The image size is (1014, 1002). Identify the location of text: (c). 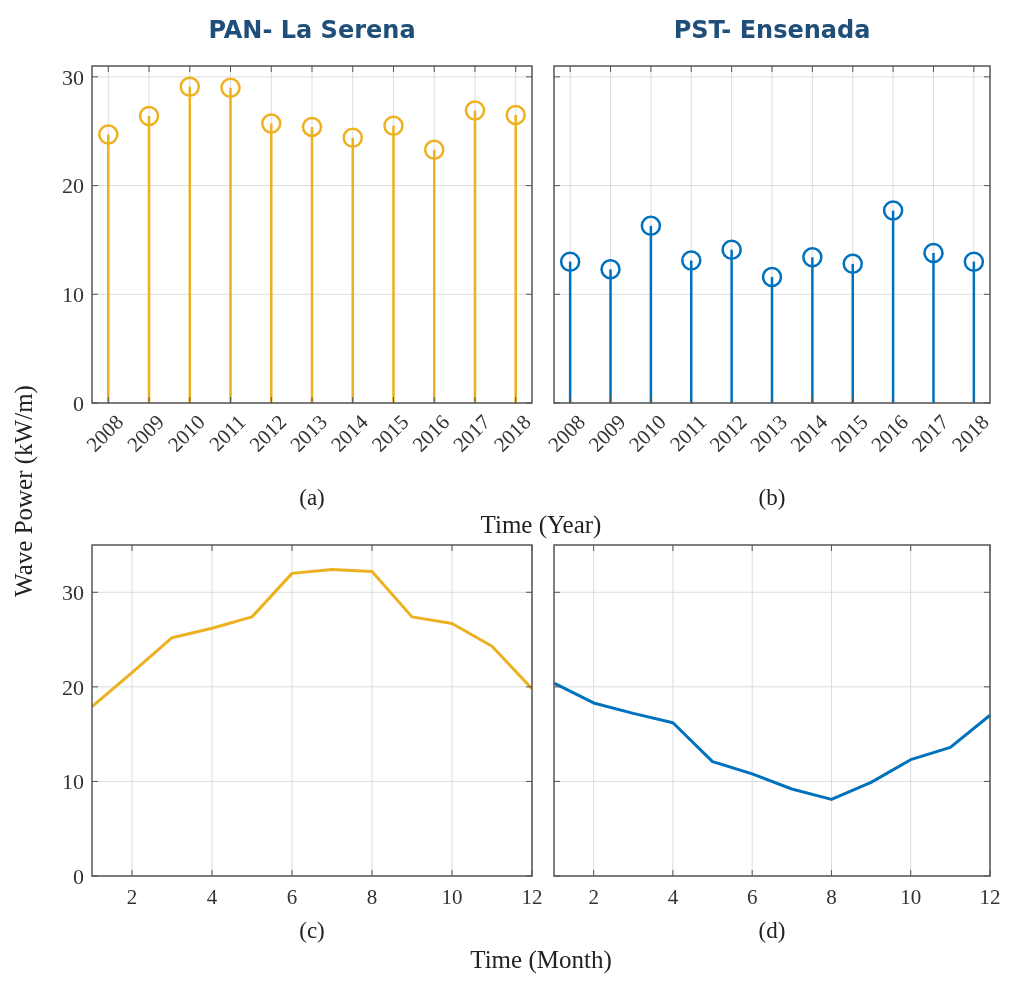
(312, 930).